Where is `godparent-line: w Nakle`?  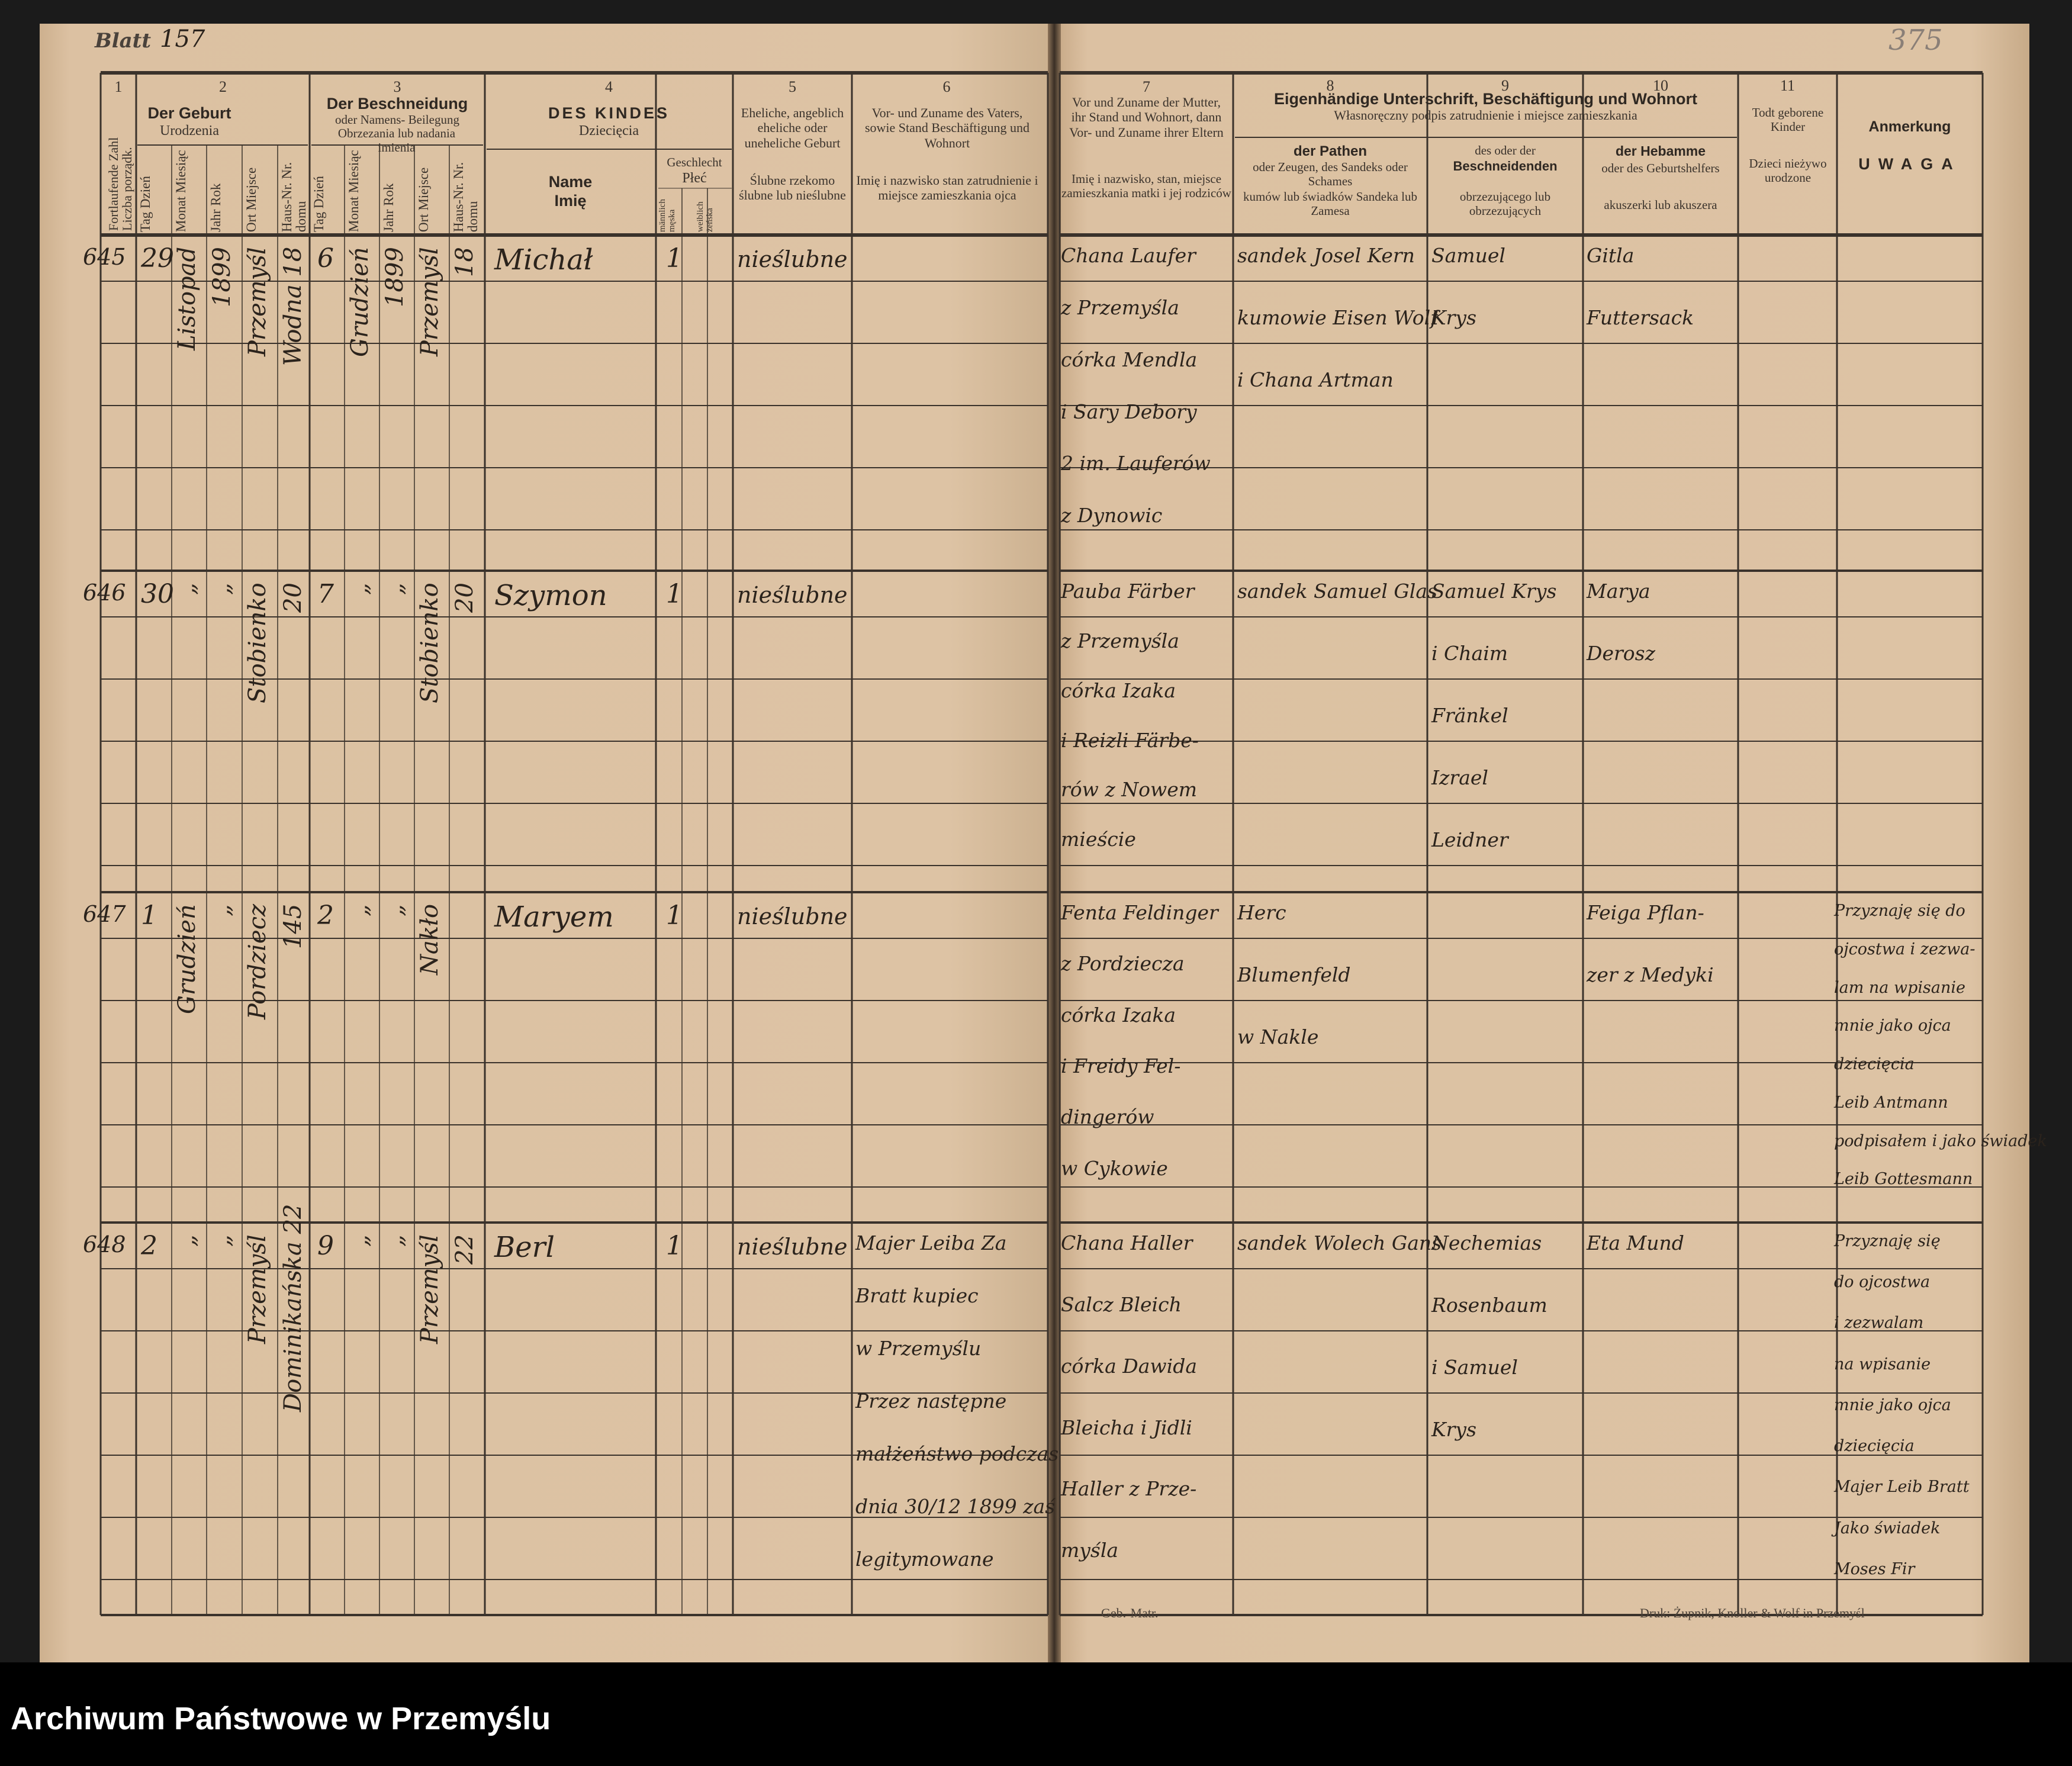 godparent-line: w Nakle is located at coordinates (1278, 1036).